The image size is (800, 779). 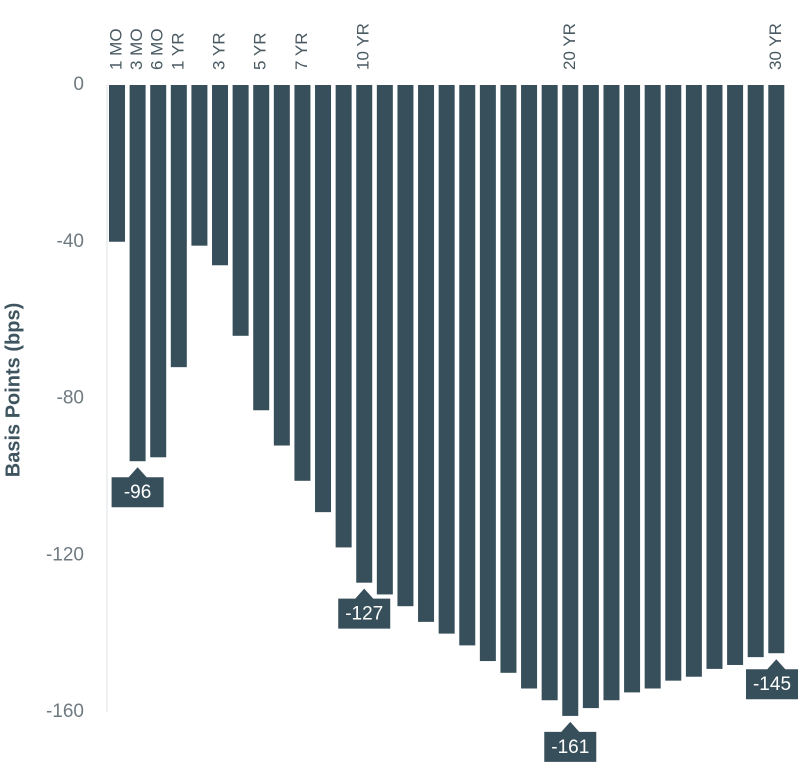 I want to click on x-tick-label: 5 YR, so click(x=260, y=52).